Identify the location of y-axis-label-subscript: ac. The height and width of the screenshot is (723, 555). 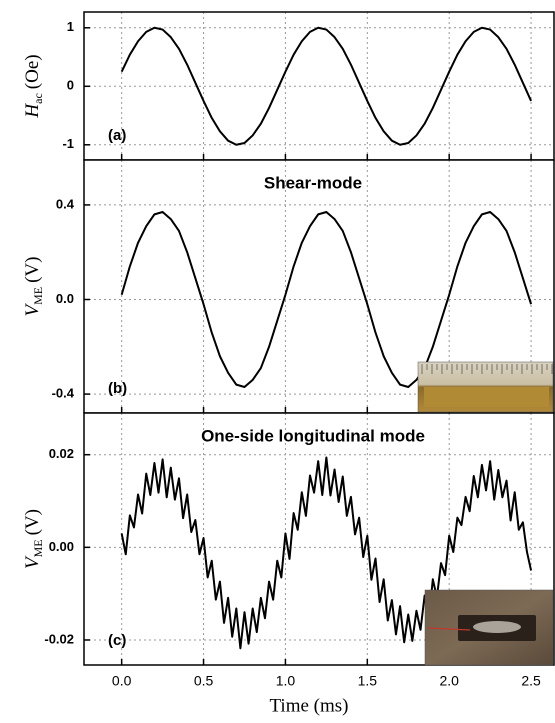
(38, 98).